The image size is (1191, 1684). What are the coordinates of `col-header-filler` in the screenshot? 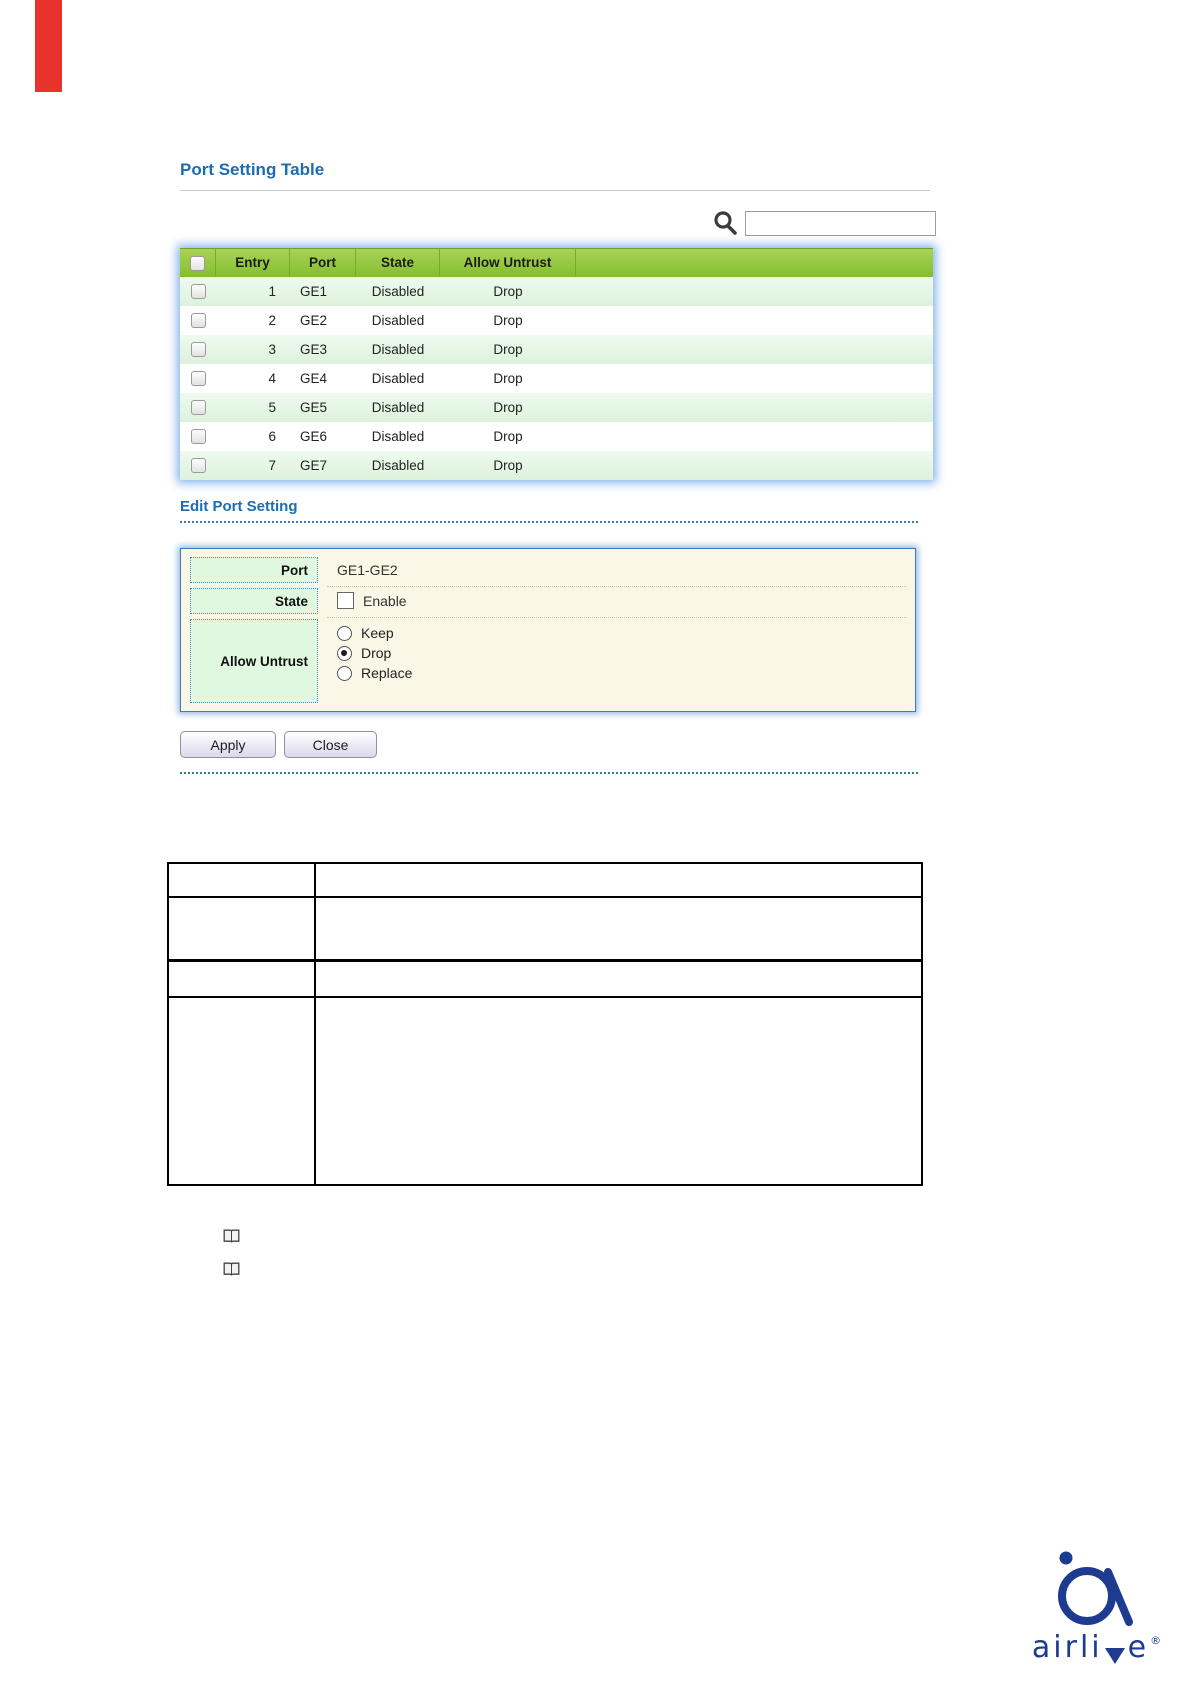 It's located at (754, 263).